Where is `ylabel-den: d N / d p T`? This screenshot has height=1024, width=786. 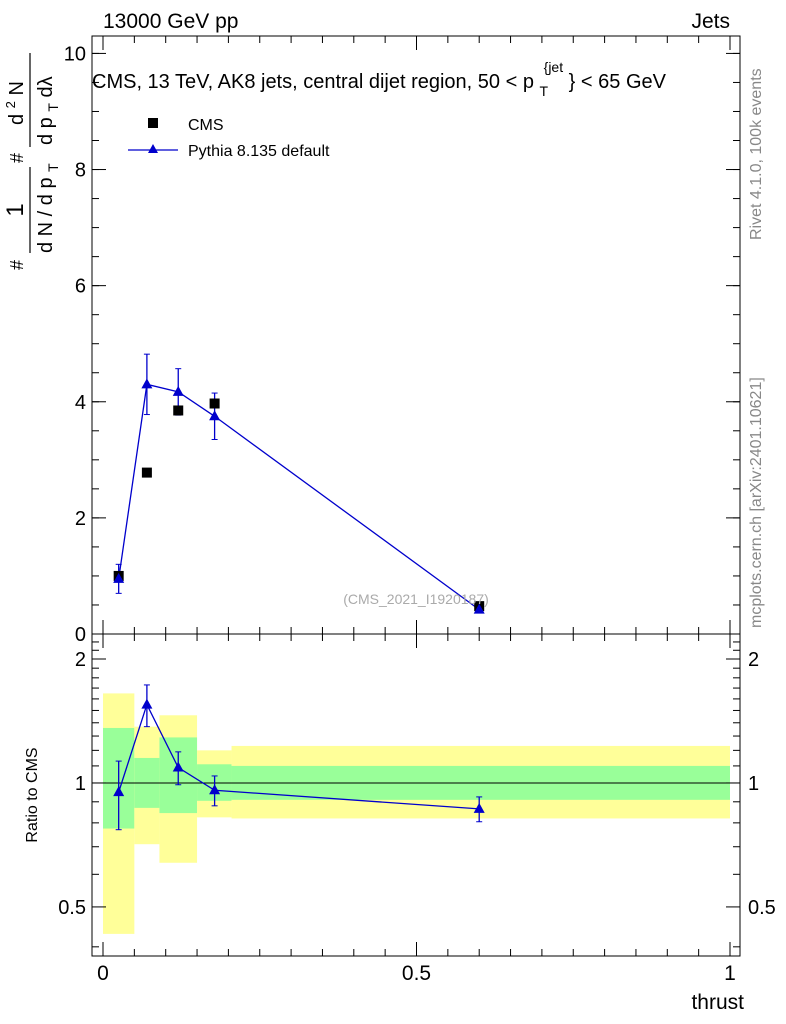
ylabel-den: d N / d p T is located at coordinates (48, 208).